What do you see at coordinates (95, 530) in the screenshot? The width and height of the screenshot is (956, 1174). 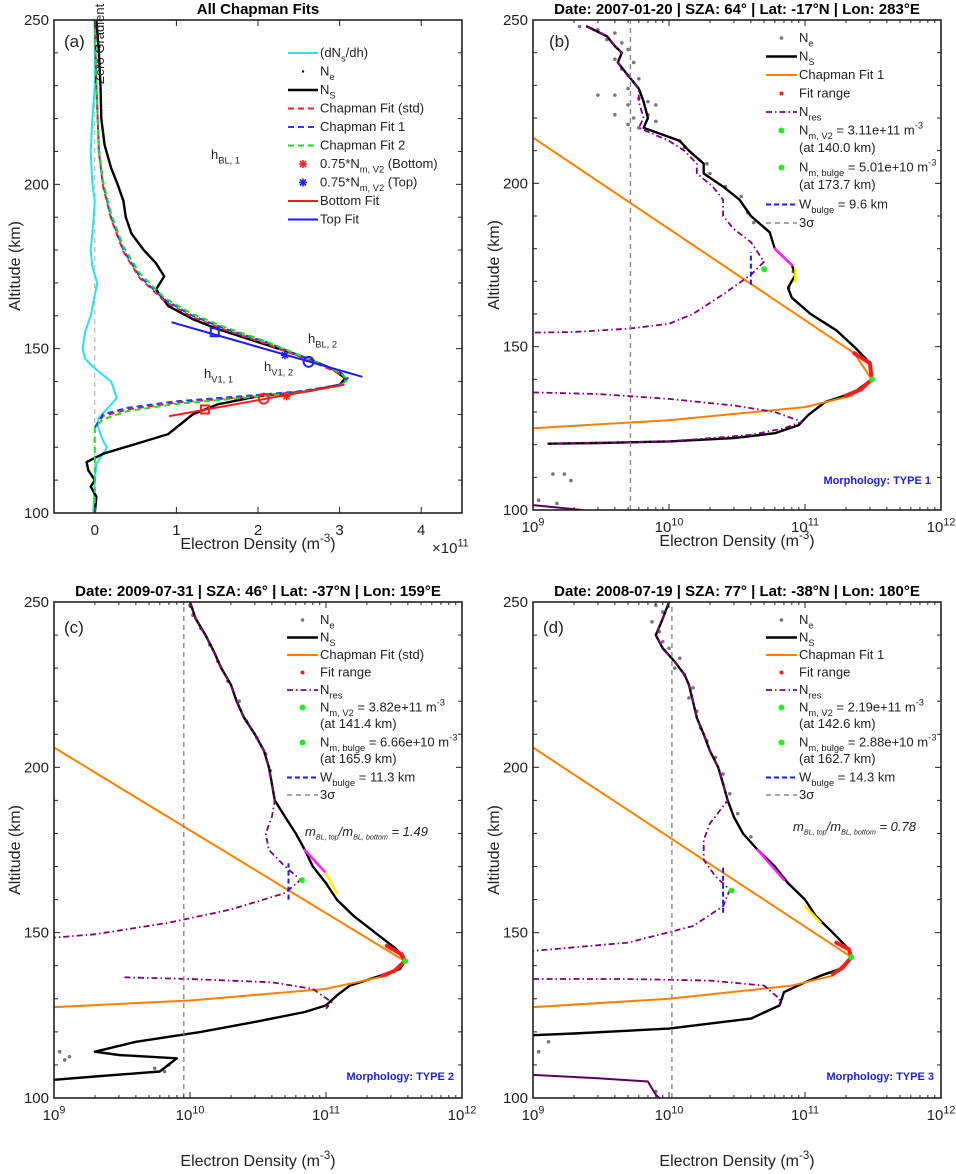 I see `x-tick-label: 0` at bounding box center [95, 530].